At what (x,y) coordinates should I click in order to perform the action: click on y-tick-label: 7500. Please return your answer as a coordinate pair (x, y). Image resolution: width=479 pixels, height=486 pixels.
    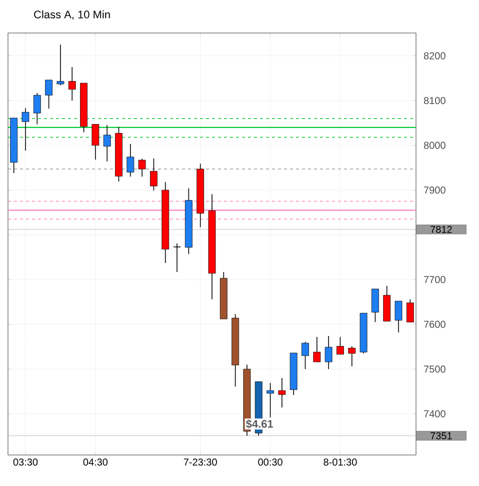
    Looking at the image, I should click on (435, 369).